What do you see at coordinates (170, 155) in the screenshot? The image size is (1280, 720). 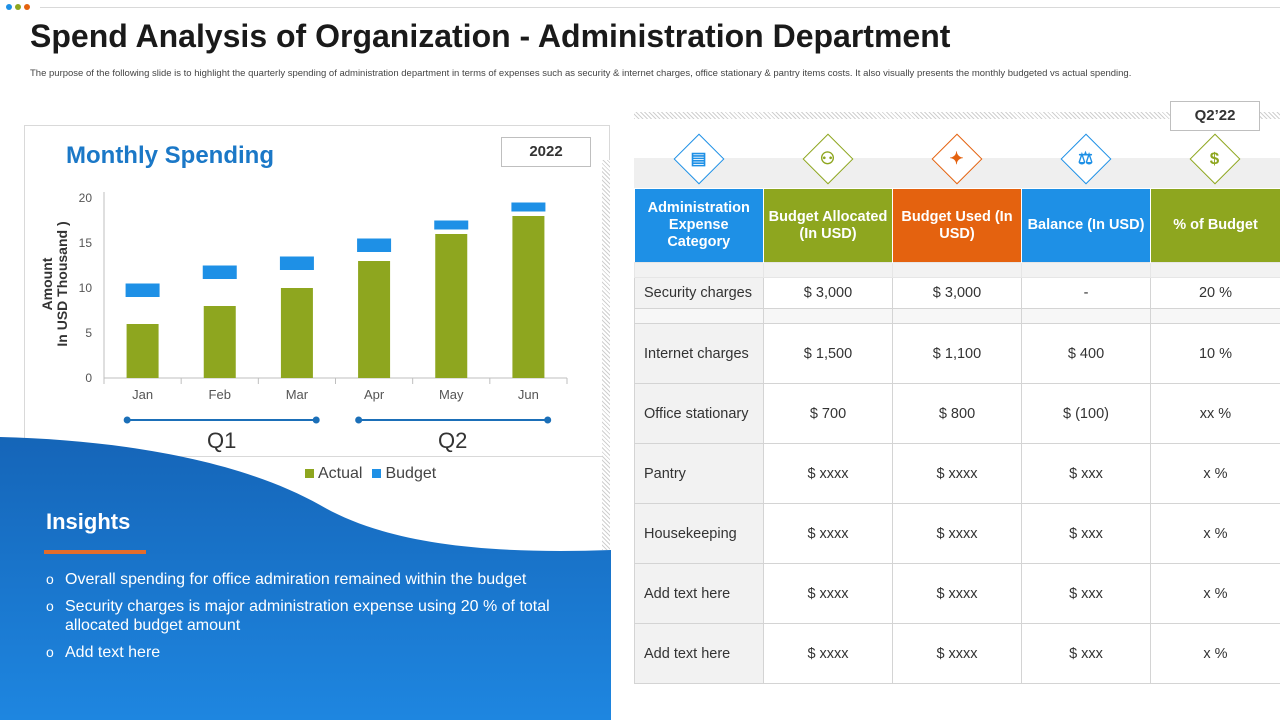 I see `chart-title: Monthly Spending` at bounding box center [170, 155].